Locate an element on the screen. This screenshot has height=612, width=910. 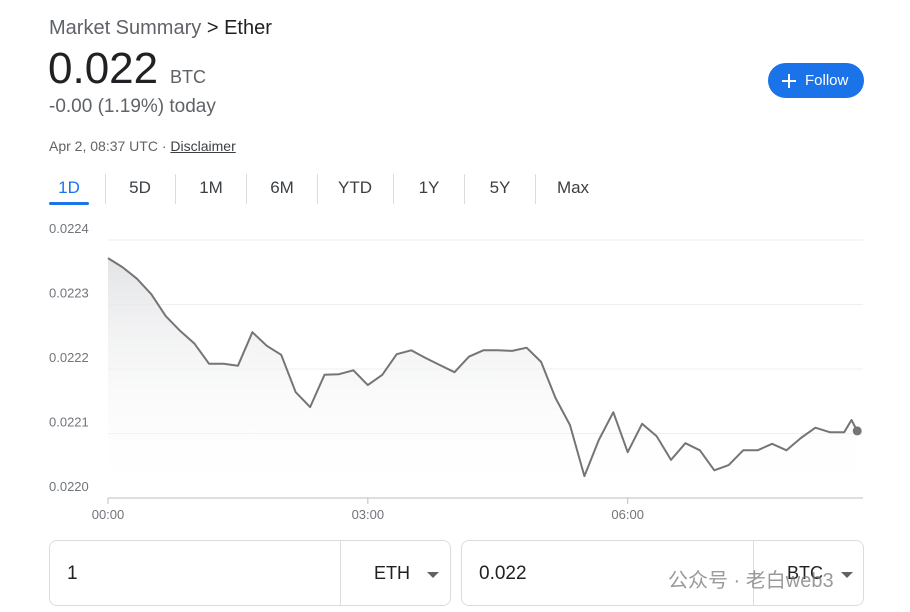
timestamp: Apr 2, 08:37 UTC · is located at coordinates (108, 146).